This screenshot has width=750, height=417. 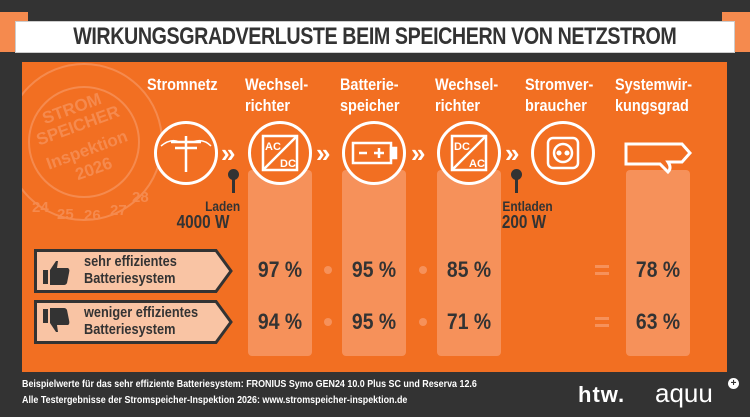 I want to click on value-less-efficient-system: 63 %, so click(x=658, y=321).